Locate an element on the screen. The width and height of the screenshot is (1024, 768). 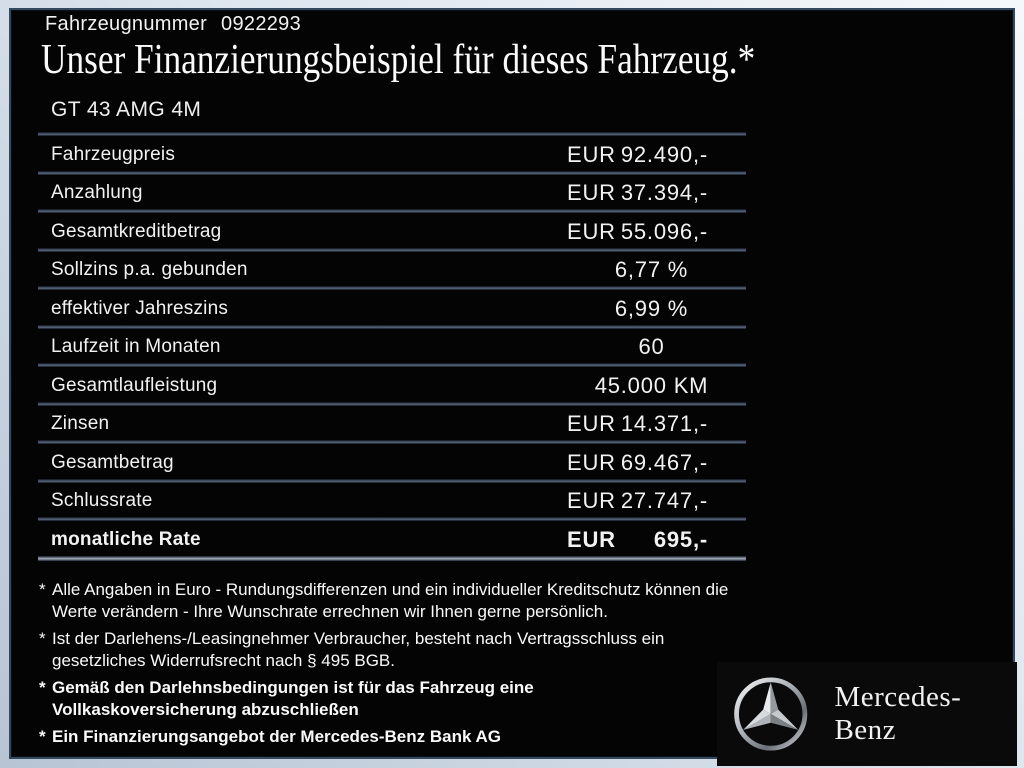
brand-panel: Mercedes-Benz is located at coordinates (867, 714).